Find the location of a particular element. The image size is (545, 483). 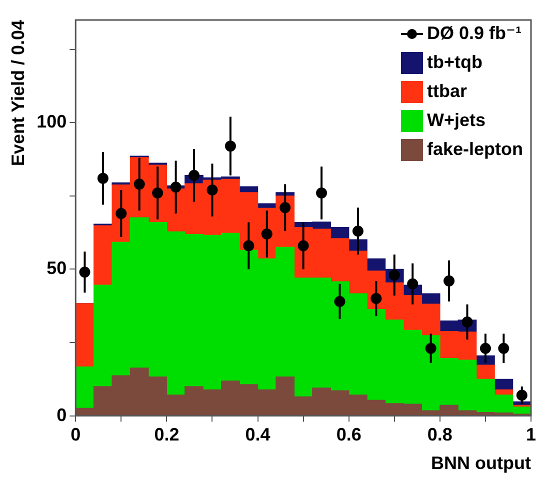

x-tick-label: 1 is located at coordinates (531, 434).